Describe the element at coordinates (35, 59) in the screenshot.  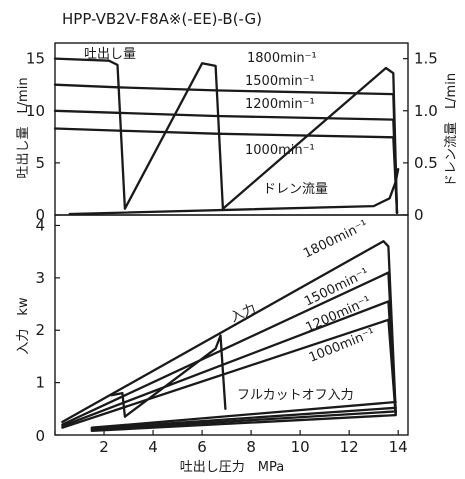
I see `y-tick-label: 15` at that location.